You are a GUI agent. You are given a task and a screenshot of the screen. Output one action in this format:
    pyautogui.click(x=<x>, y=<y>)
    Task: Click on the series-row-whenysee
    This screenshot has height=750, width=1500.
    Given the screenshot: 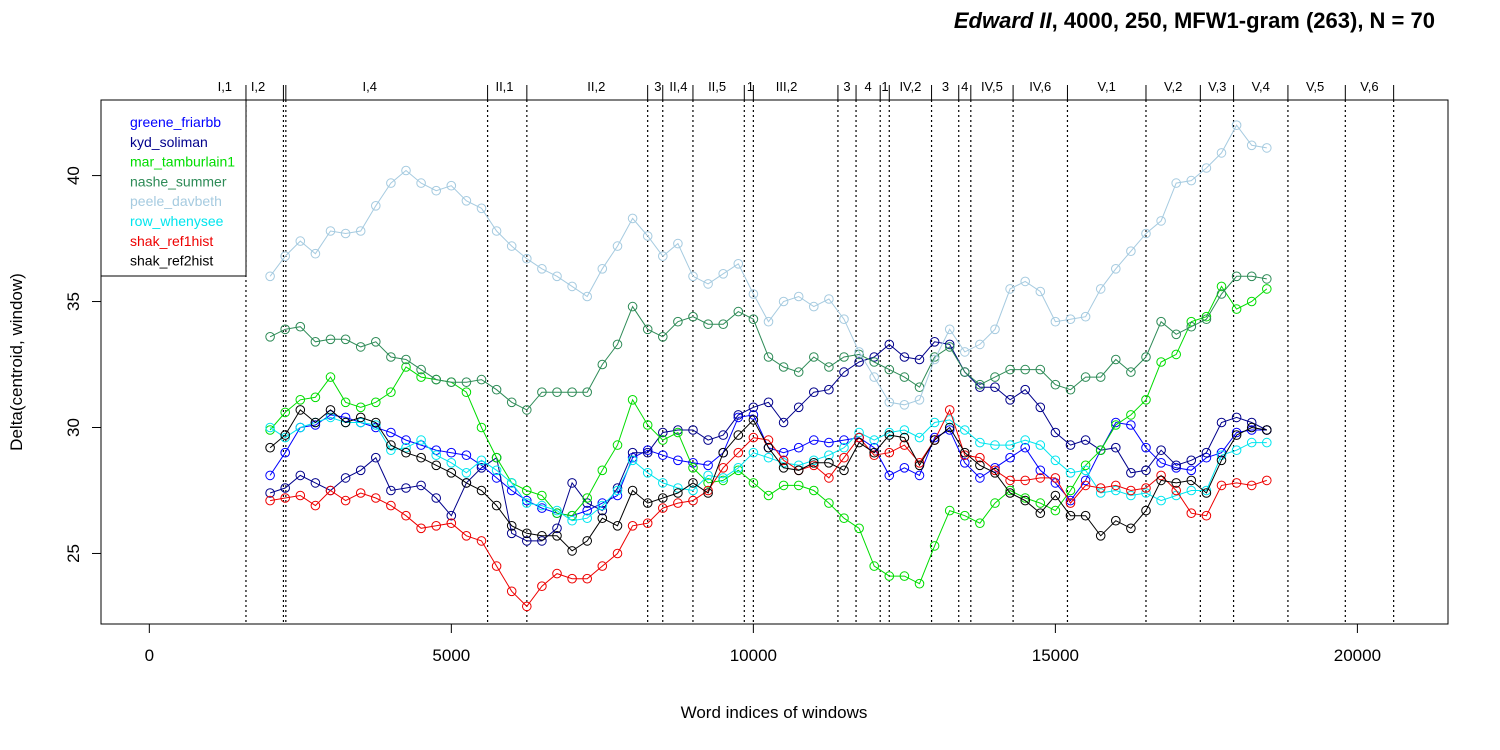 What is the action you would take?
    pyautogui.click(x=768, y=469)
    